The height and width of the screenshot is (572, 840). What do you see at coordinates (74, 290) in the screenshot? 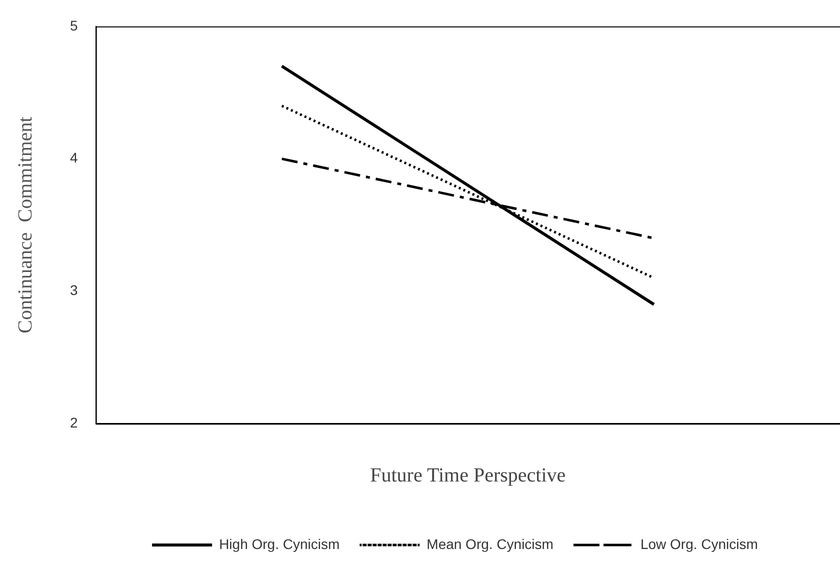
I see `y-tick-label: 3` at bounding box center [74, 290].